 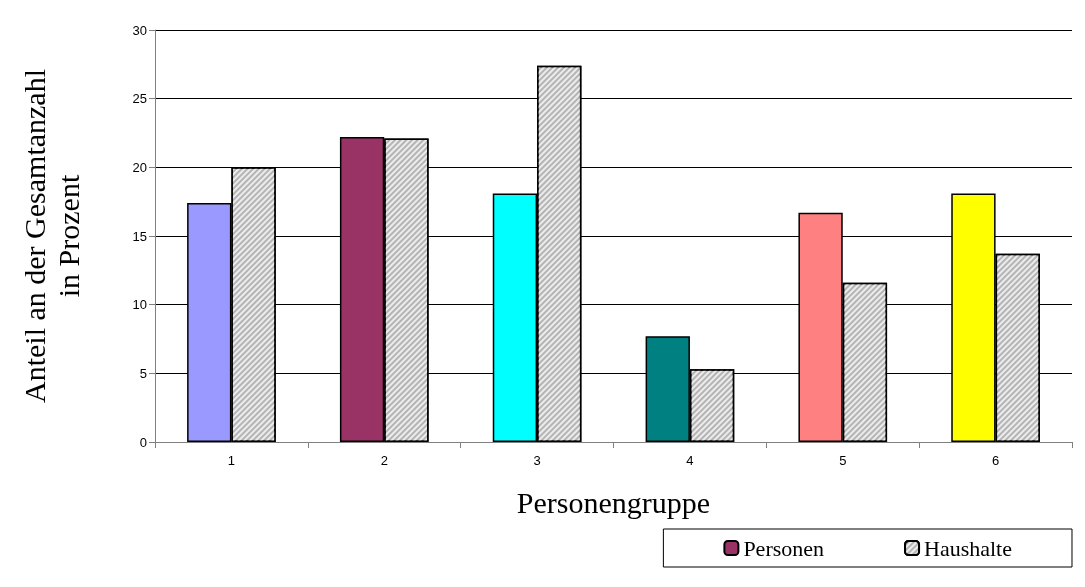 What do you see at coordinates (384, 460) in the screenshot?
I see `x-tick-label: 2` at bounding box center [384, 460].